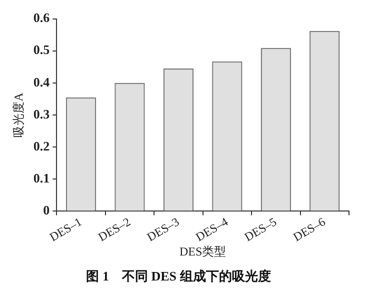  Describe the element at coordinates (18, 115) in the screenshot. I see `y-axis-title: 吸光度A` at that location.